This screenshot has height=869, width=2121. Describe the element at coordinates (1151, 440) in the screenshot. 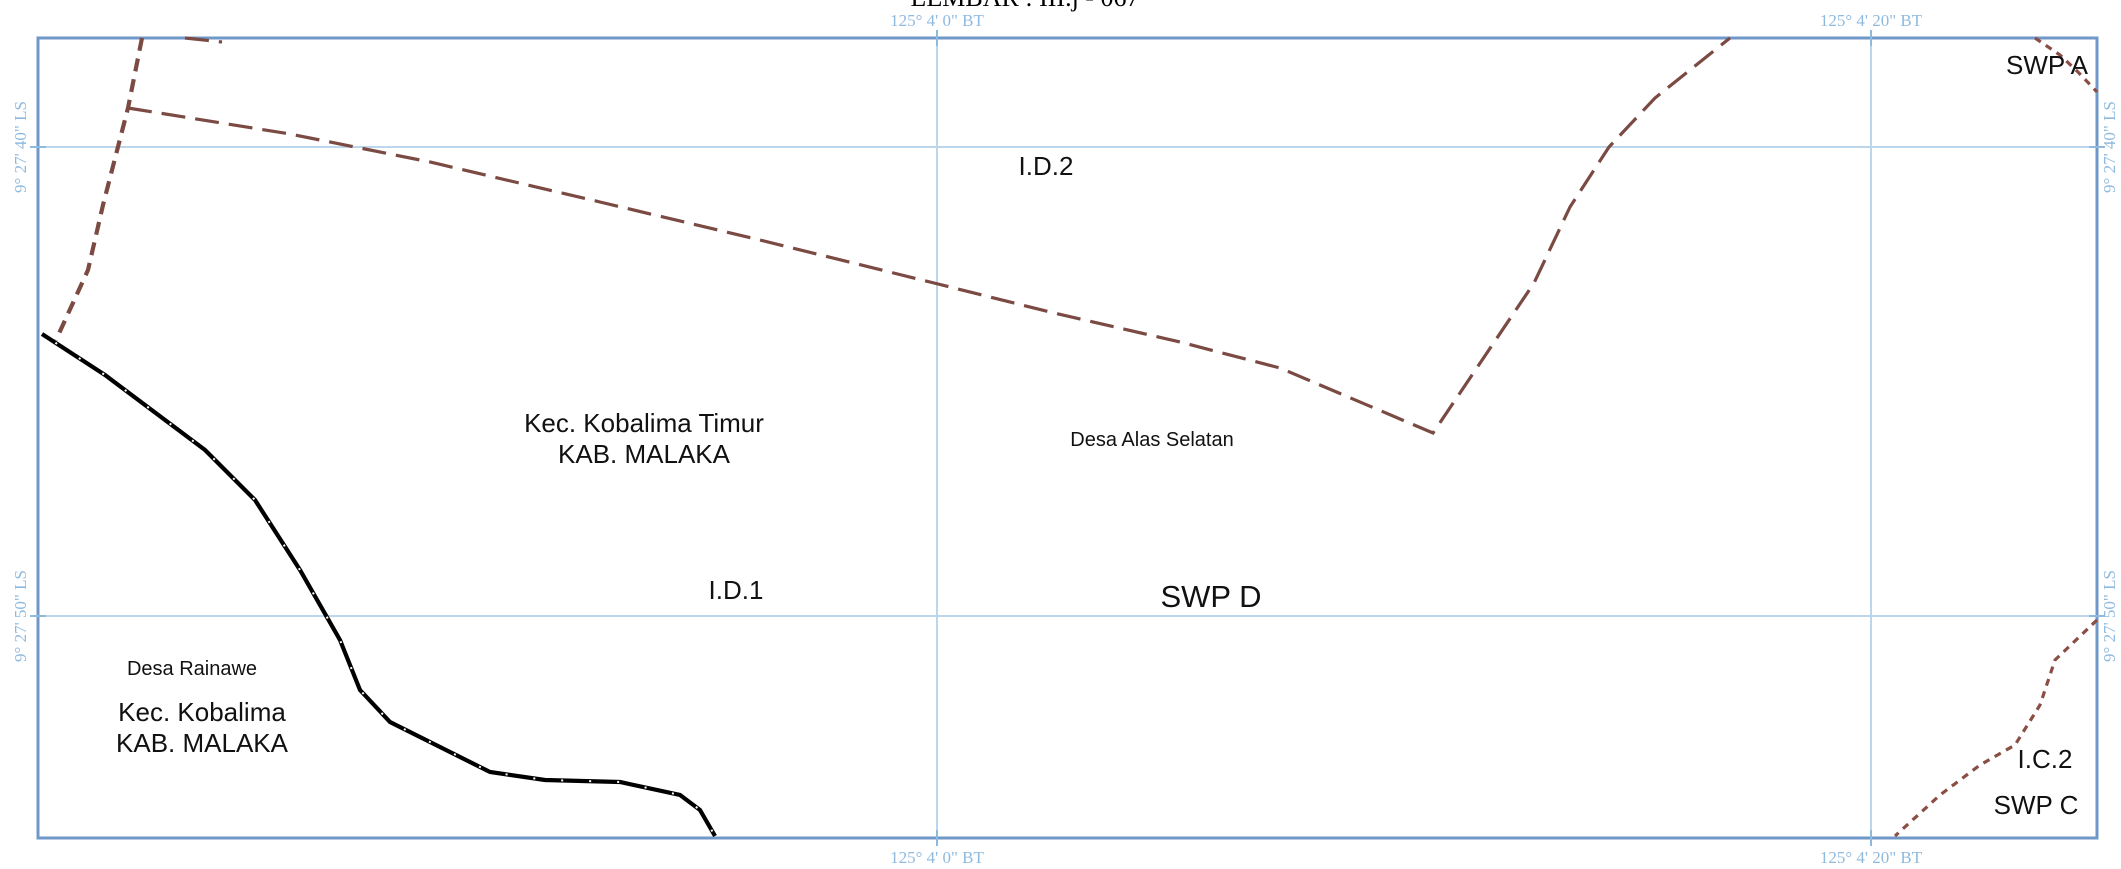

I see `label-desa-alas-selatan: Desa Alas Selatan` at that location.